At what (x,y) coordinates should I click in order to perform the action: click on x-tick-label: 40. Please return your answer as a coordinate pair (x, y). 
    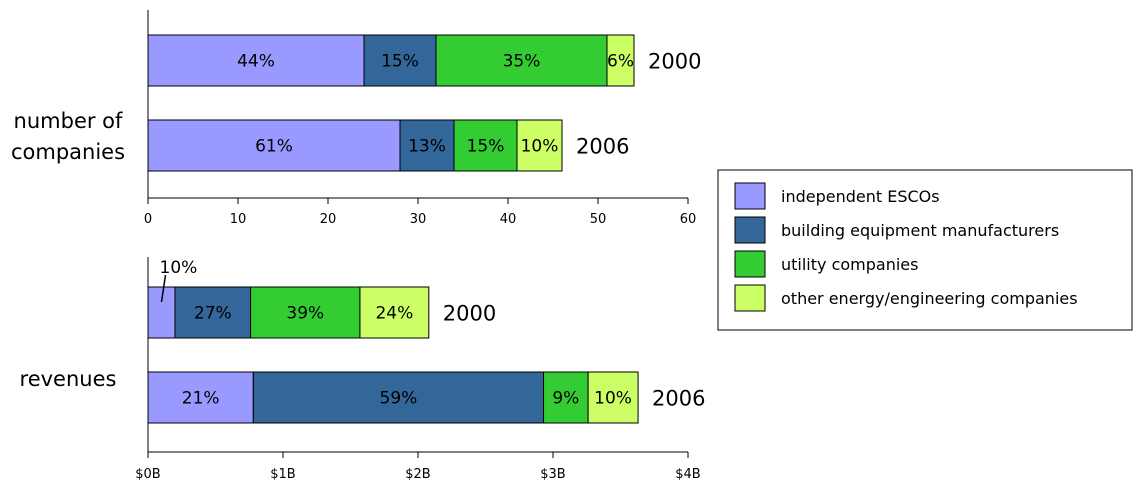
    Looking at the image, I should click on (508, 219).